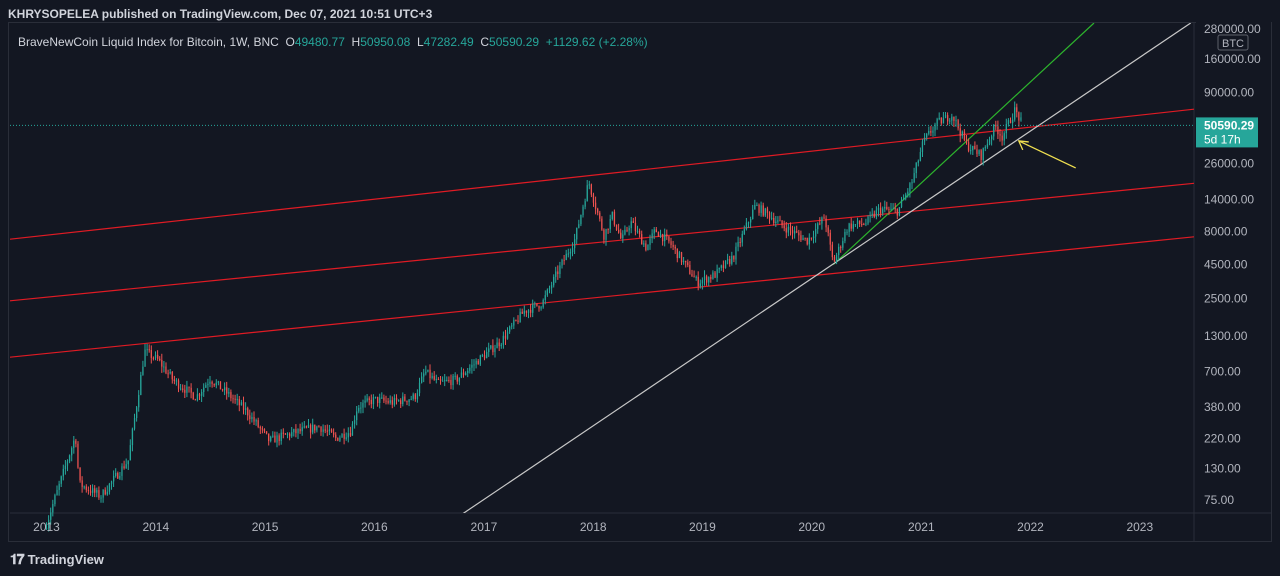 This screenshot has height=576, width=1280. What do you see at coordinates (1229, 199) in the screenshot?
I see `y-tick-label: 14000.00` at bounding box center [1229, 199].